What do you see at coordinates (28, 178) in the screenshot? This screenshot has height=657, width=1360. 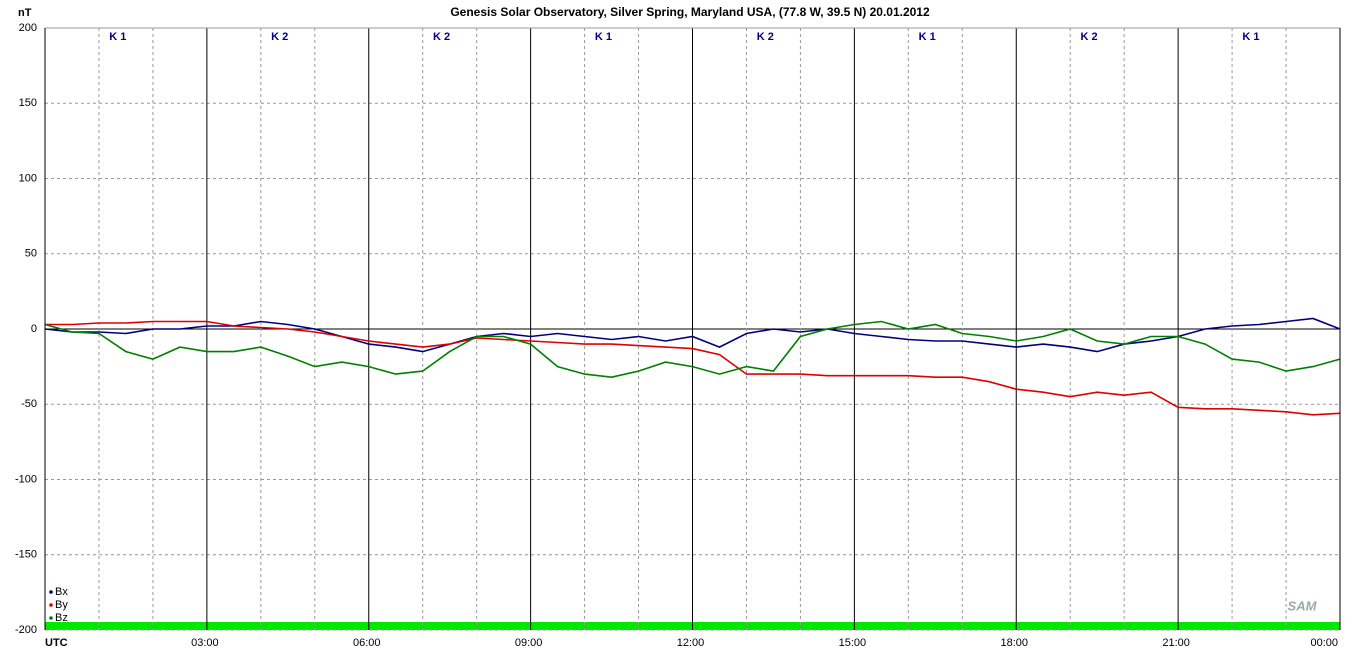 I see `y-tick-label: 100` at bounding box center [28, 178].